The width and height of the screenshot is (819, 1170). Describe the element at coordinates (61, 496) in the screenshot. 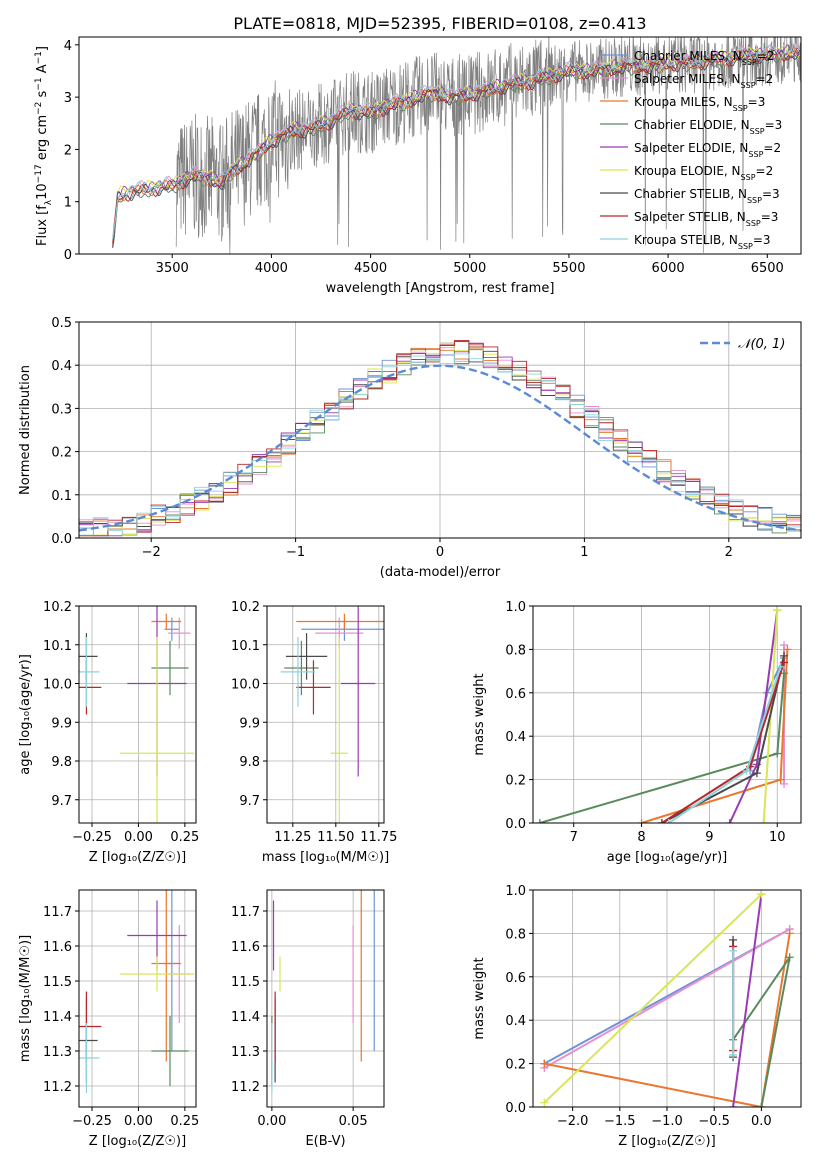

I see `y-tick-label: 0.1` at that location.